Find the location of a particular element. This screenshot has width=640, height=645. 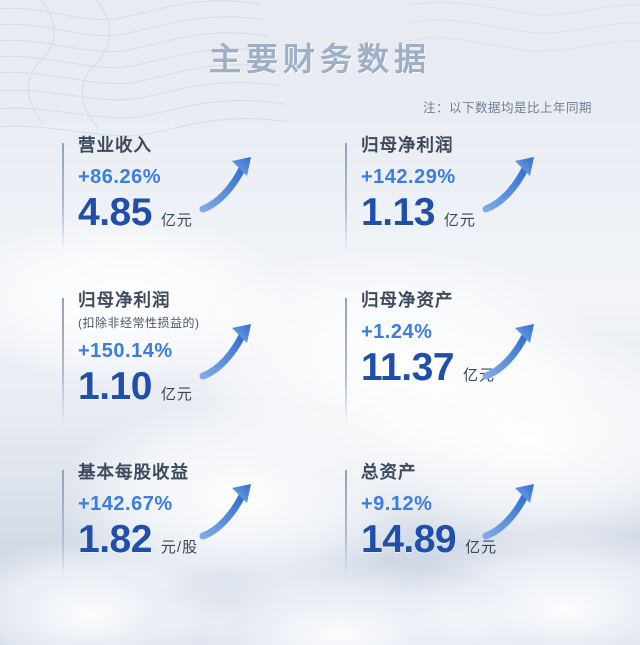

metric-value: 11.37 is located at coordinates (407, 367).